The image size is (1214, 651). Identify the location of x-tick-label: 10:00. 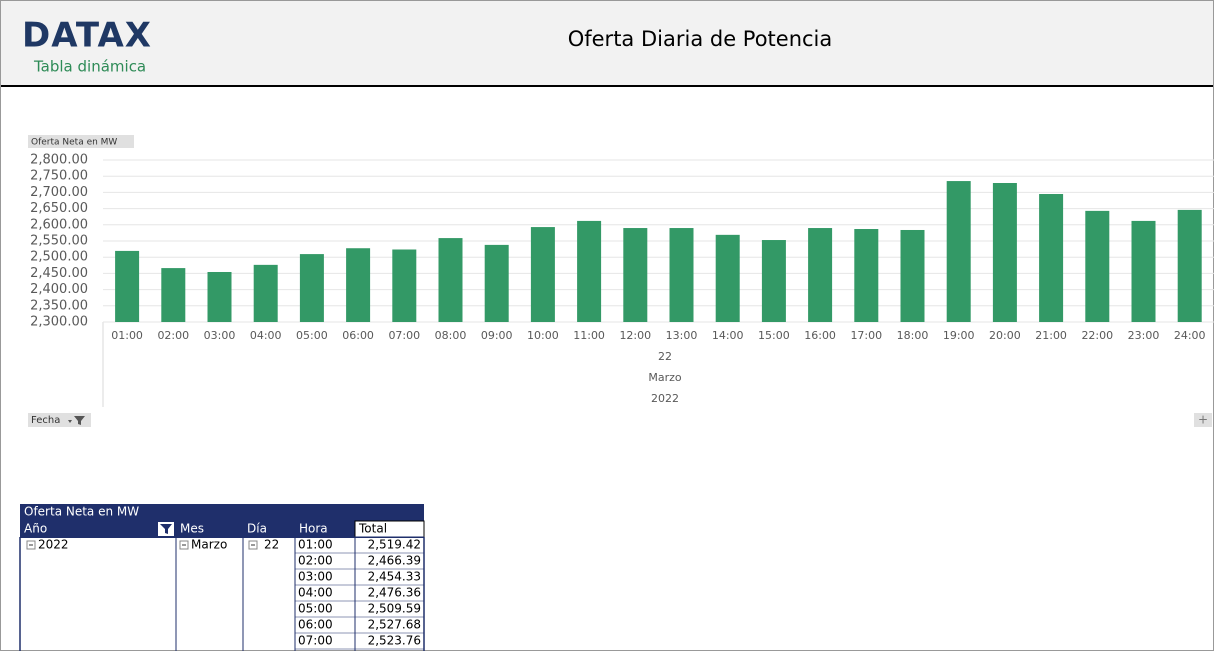
(543, 335).